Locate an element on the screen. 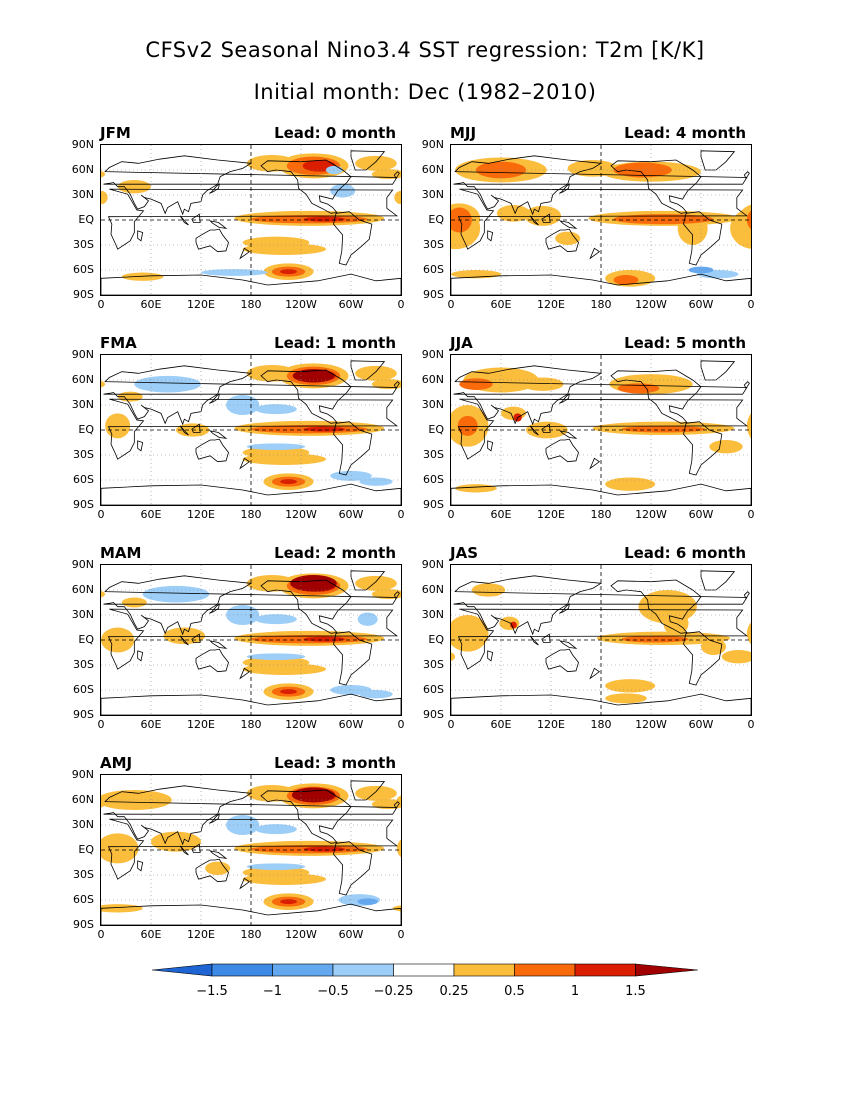  map-canvas is located at coordinates (601, 430).